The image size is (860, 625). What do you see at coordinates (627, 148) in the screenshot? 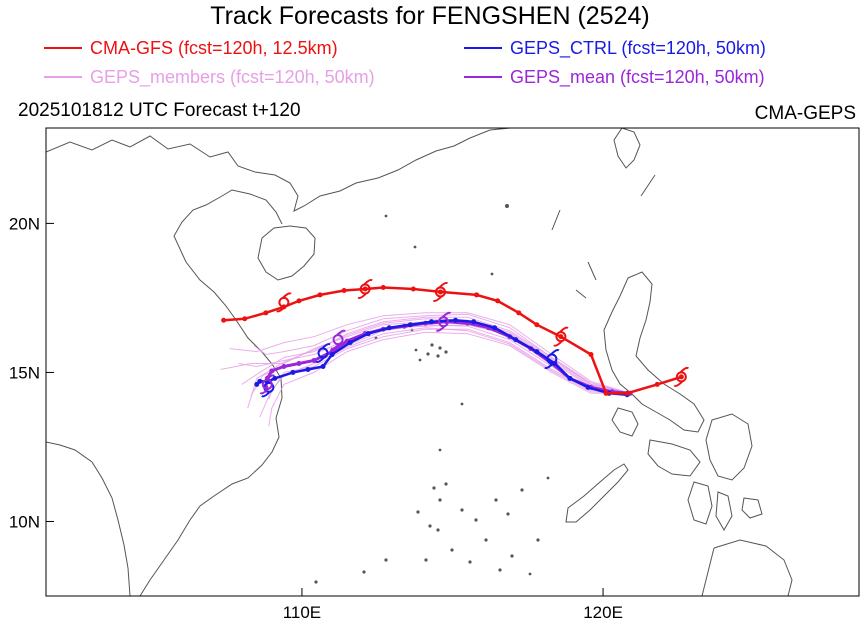
I see `island-taiwan` at bounding box center [627, 148].